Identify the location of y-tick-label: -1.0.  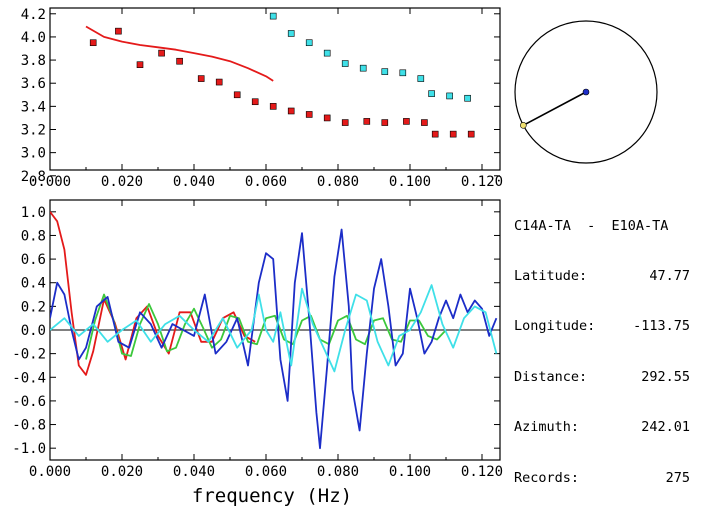
(29, 449).